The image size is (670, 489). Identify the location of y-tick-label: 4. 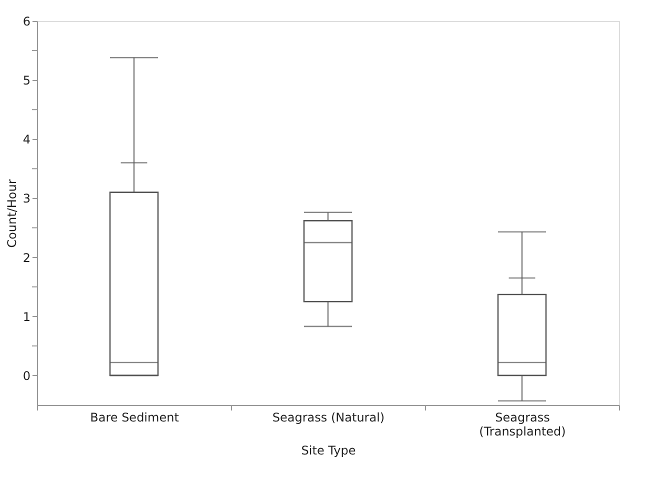
(26, 139).